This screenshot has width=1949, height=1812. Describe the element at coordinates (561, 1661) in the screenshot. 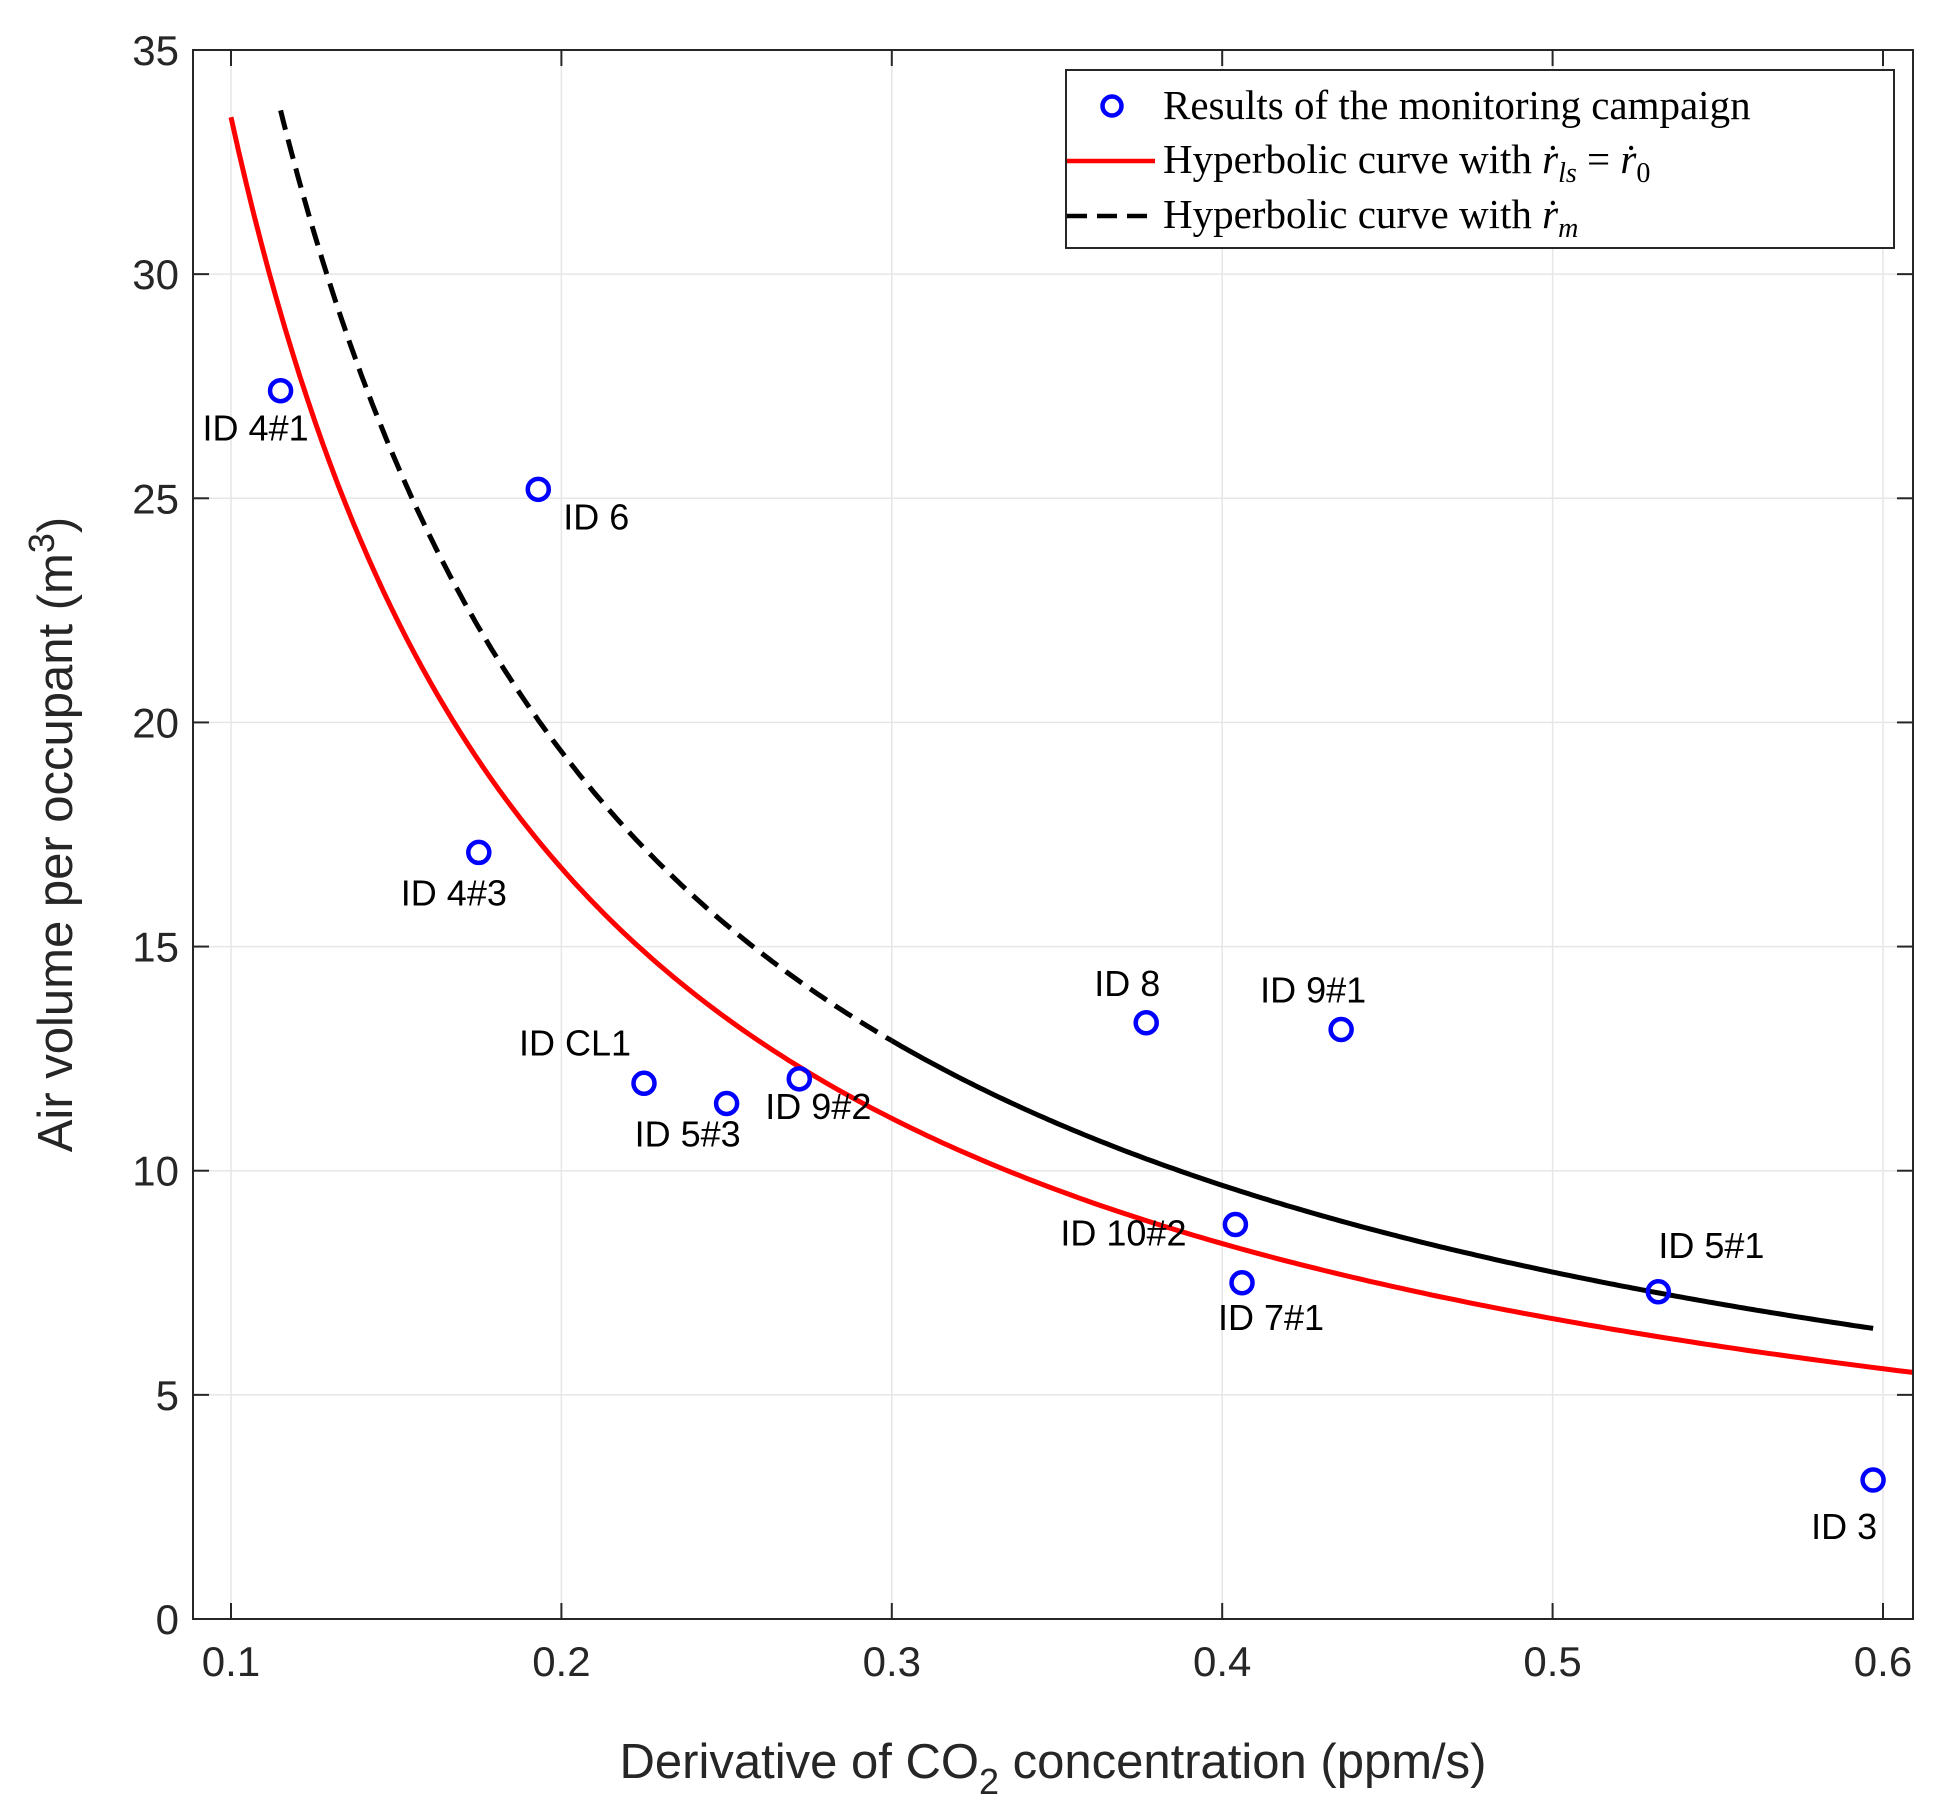

I see `x-tick-label: 0.2` at that location.